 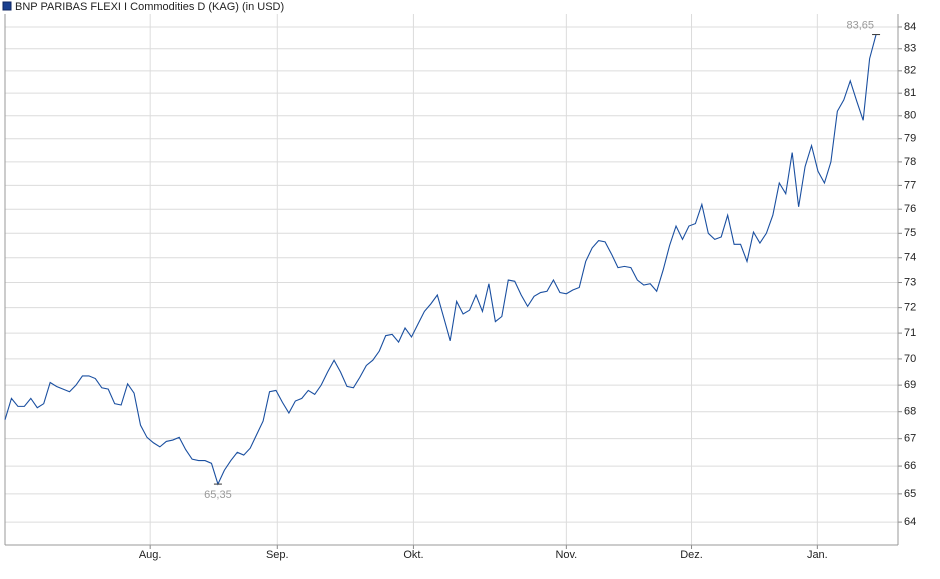 What do you see at coordinates (910, 412) in the screenshot?
I see `y-tick-label: 68` at bounding box center [910, 412].